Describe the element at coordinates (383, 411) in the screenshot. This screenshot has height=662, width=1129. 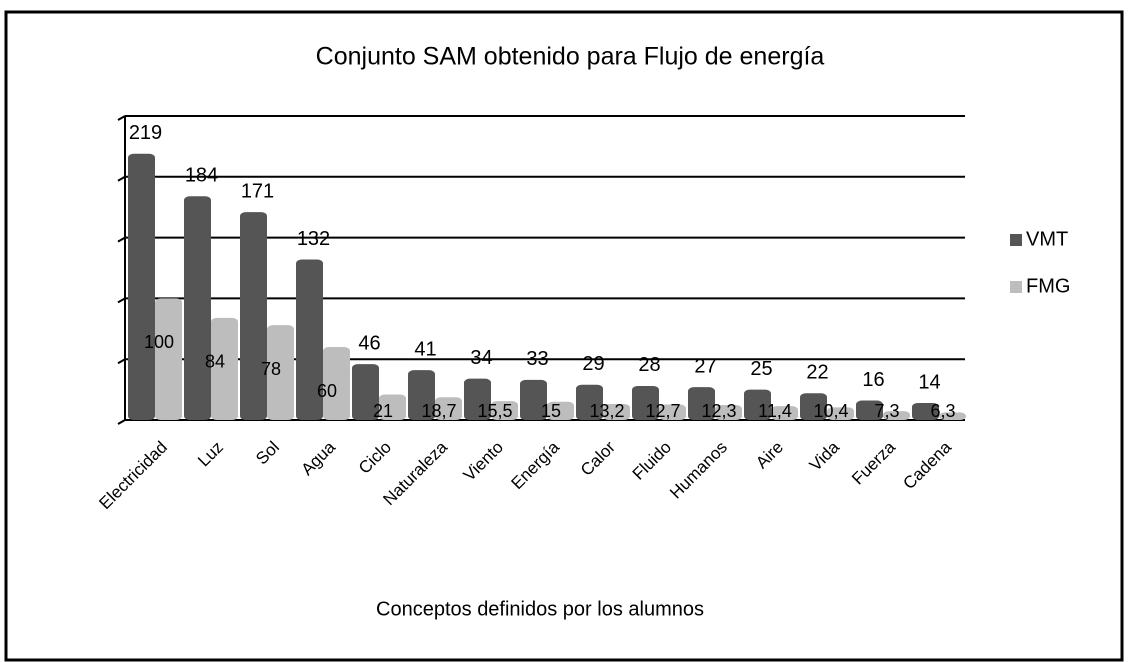
I see `data-label: 21` at that location.